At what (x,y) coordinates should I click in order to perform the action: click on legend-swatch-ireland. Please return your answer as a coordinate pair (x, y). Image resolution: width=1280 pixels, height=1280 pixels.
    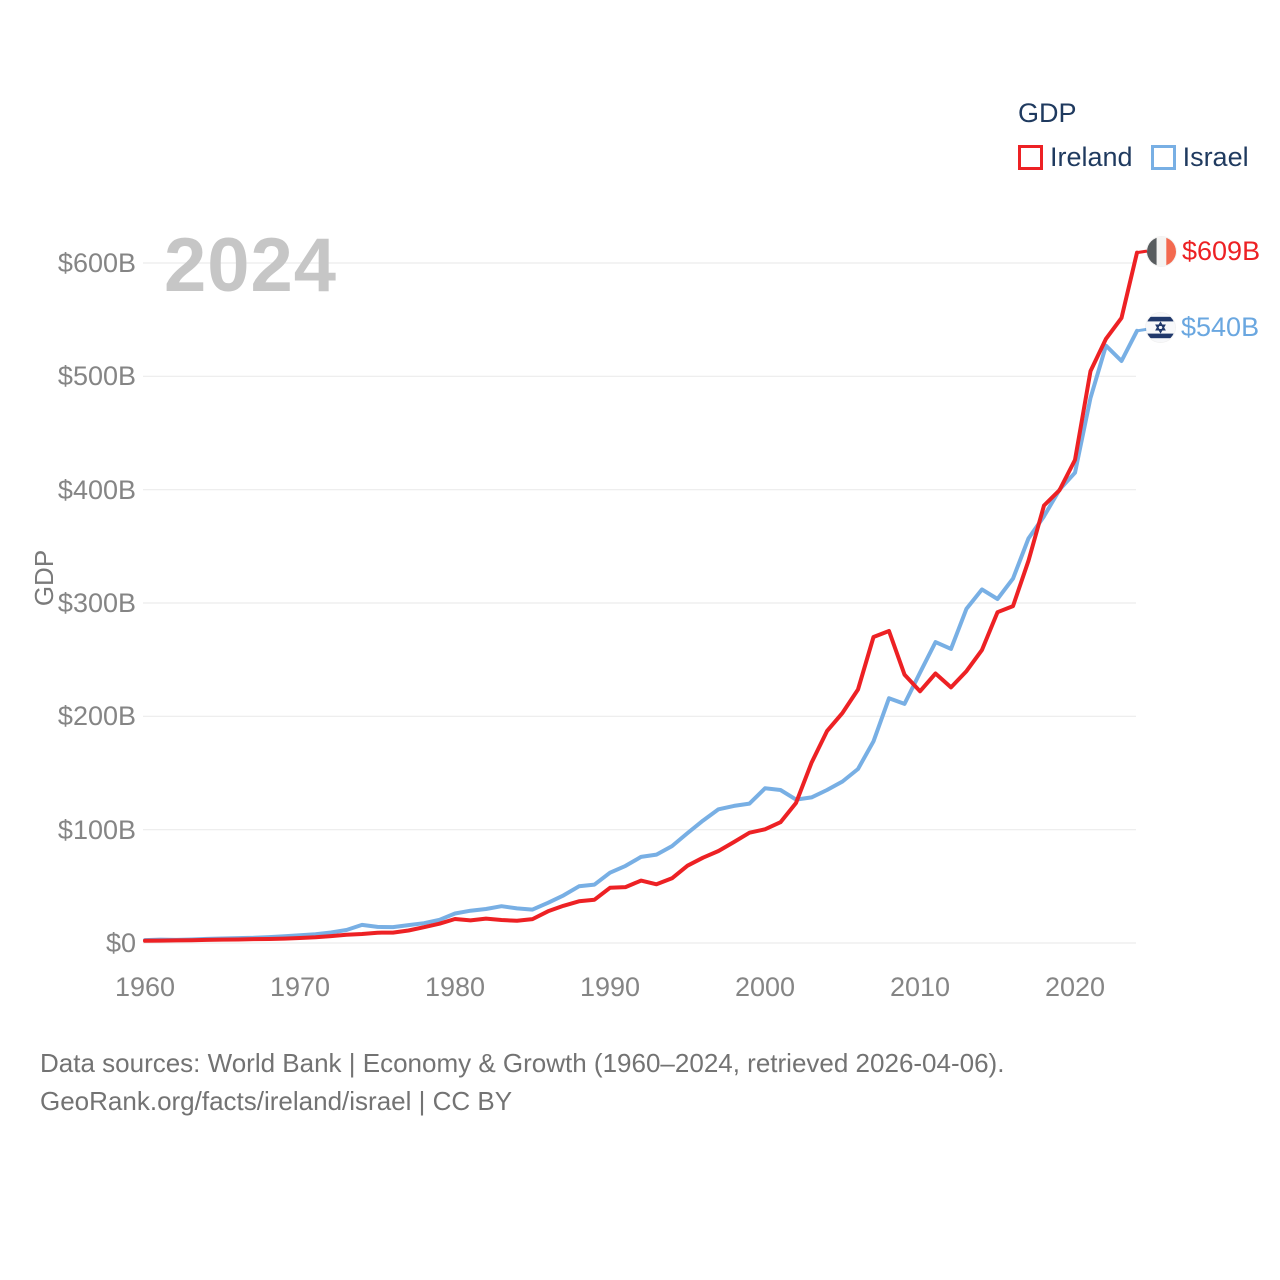
    Looking at the image, I should click on (1030, 157).